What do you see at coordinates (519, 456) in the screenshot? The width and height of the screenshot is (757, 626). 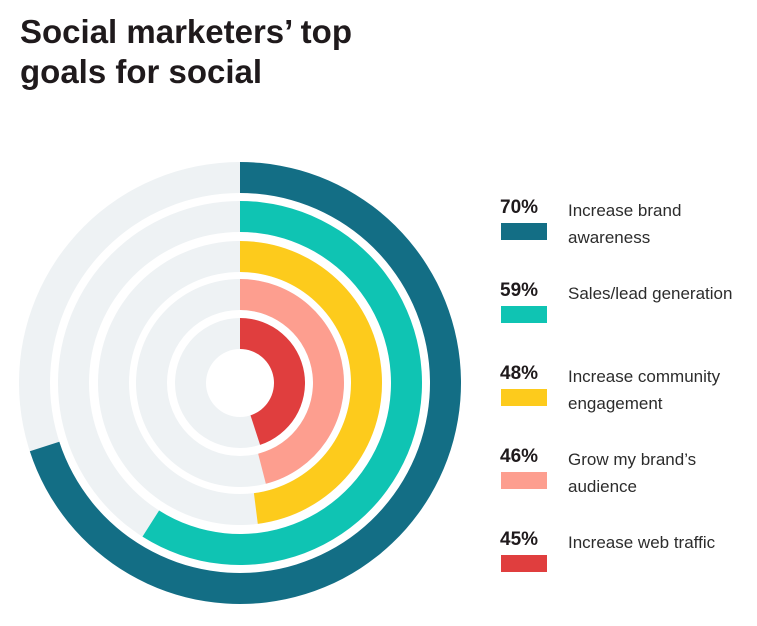 I see `legend-percent: 46%` at bounding box center [519, 456].